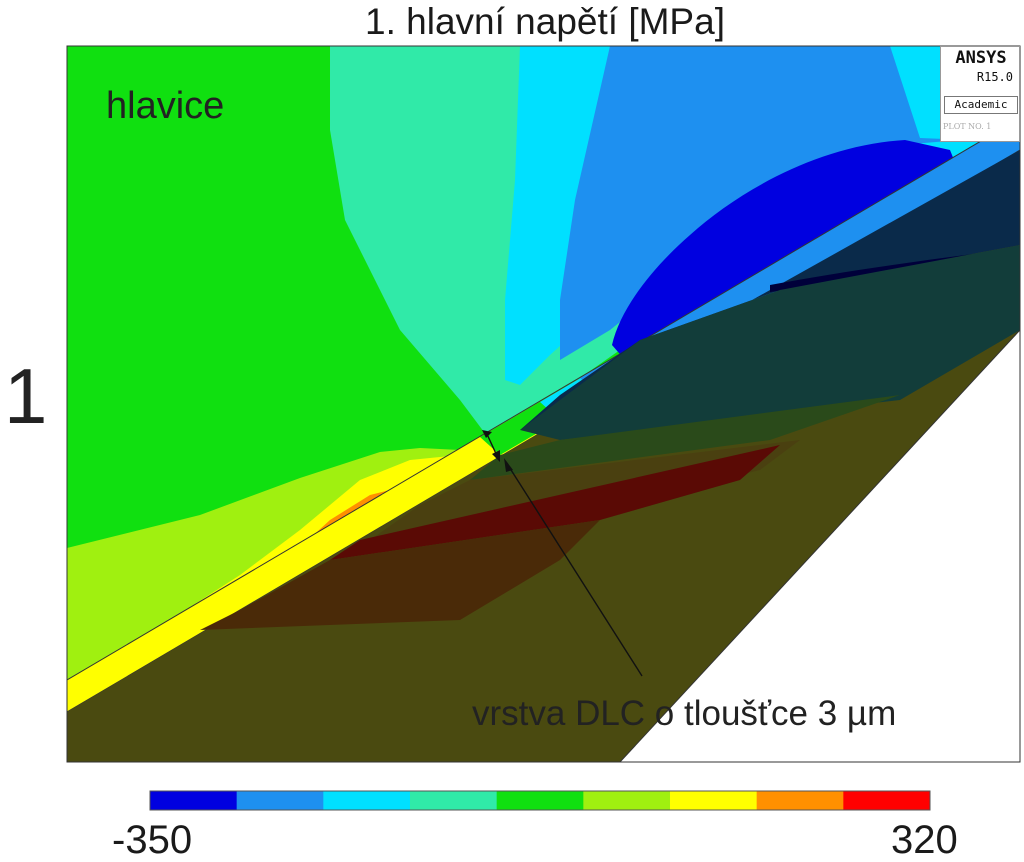 Image resolution: width=1024 pixels, height=862 pixels. I want to click on leader-arrowhead, so click(508, 465).